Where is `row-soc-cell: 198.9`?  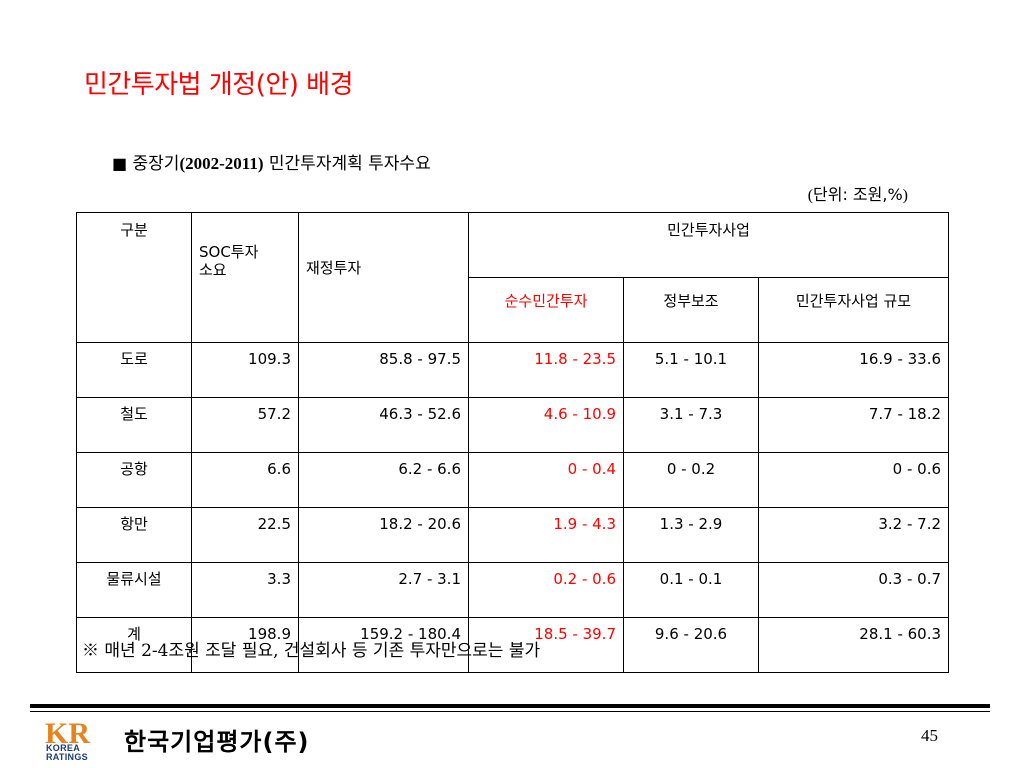
row-soc-cell: 198.9 is located at coordinates (245, 645).